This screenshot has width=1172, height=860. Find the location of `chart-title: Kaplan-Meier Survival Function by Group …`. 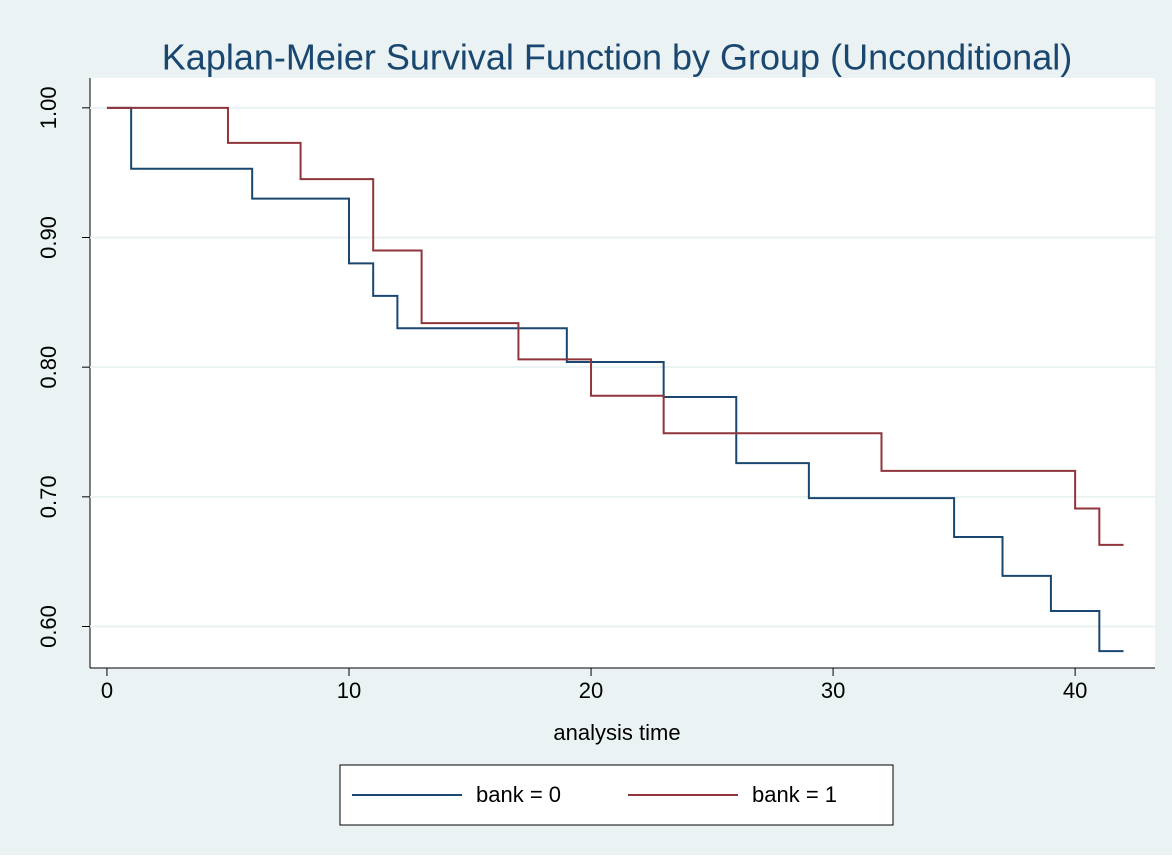

chart-title: Kaplan-Meier Survival Function by Group … is located at coordinates (617, 57).